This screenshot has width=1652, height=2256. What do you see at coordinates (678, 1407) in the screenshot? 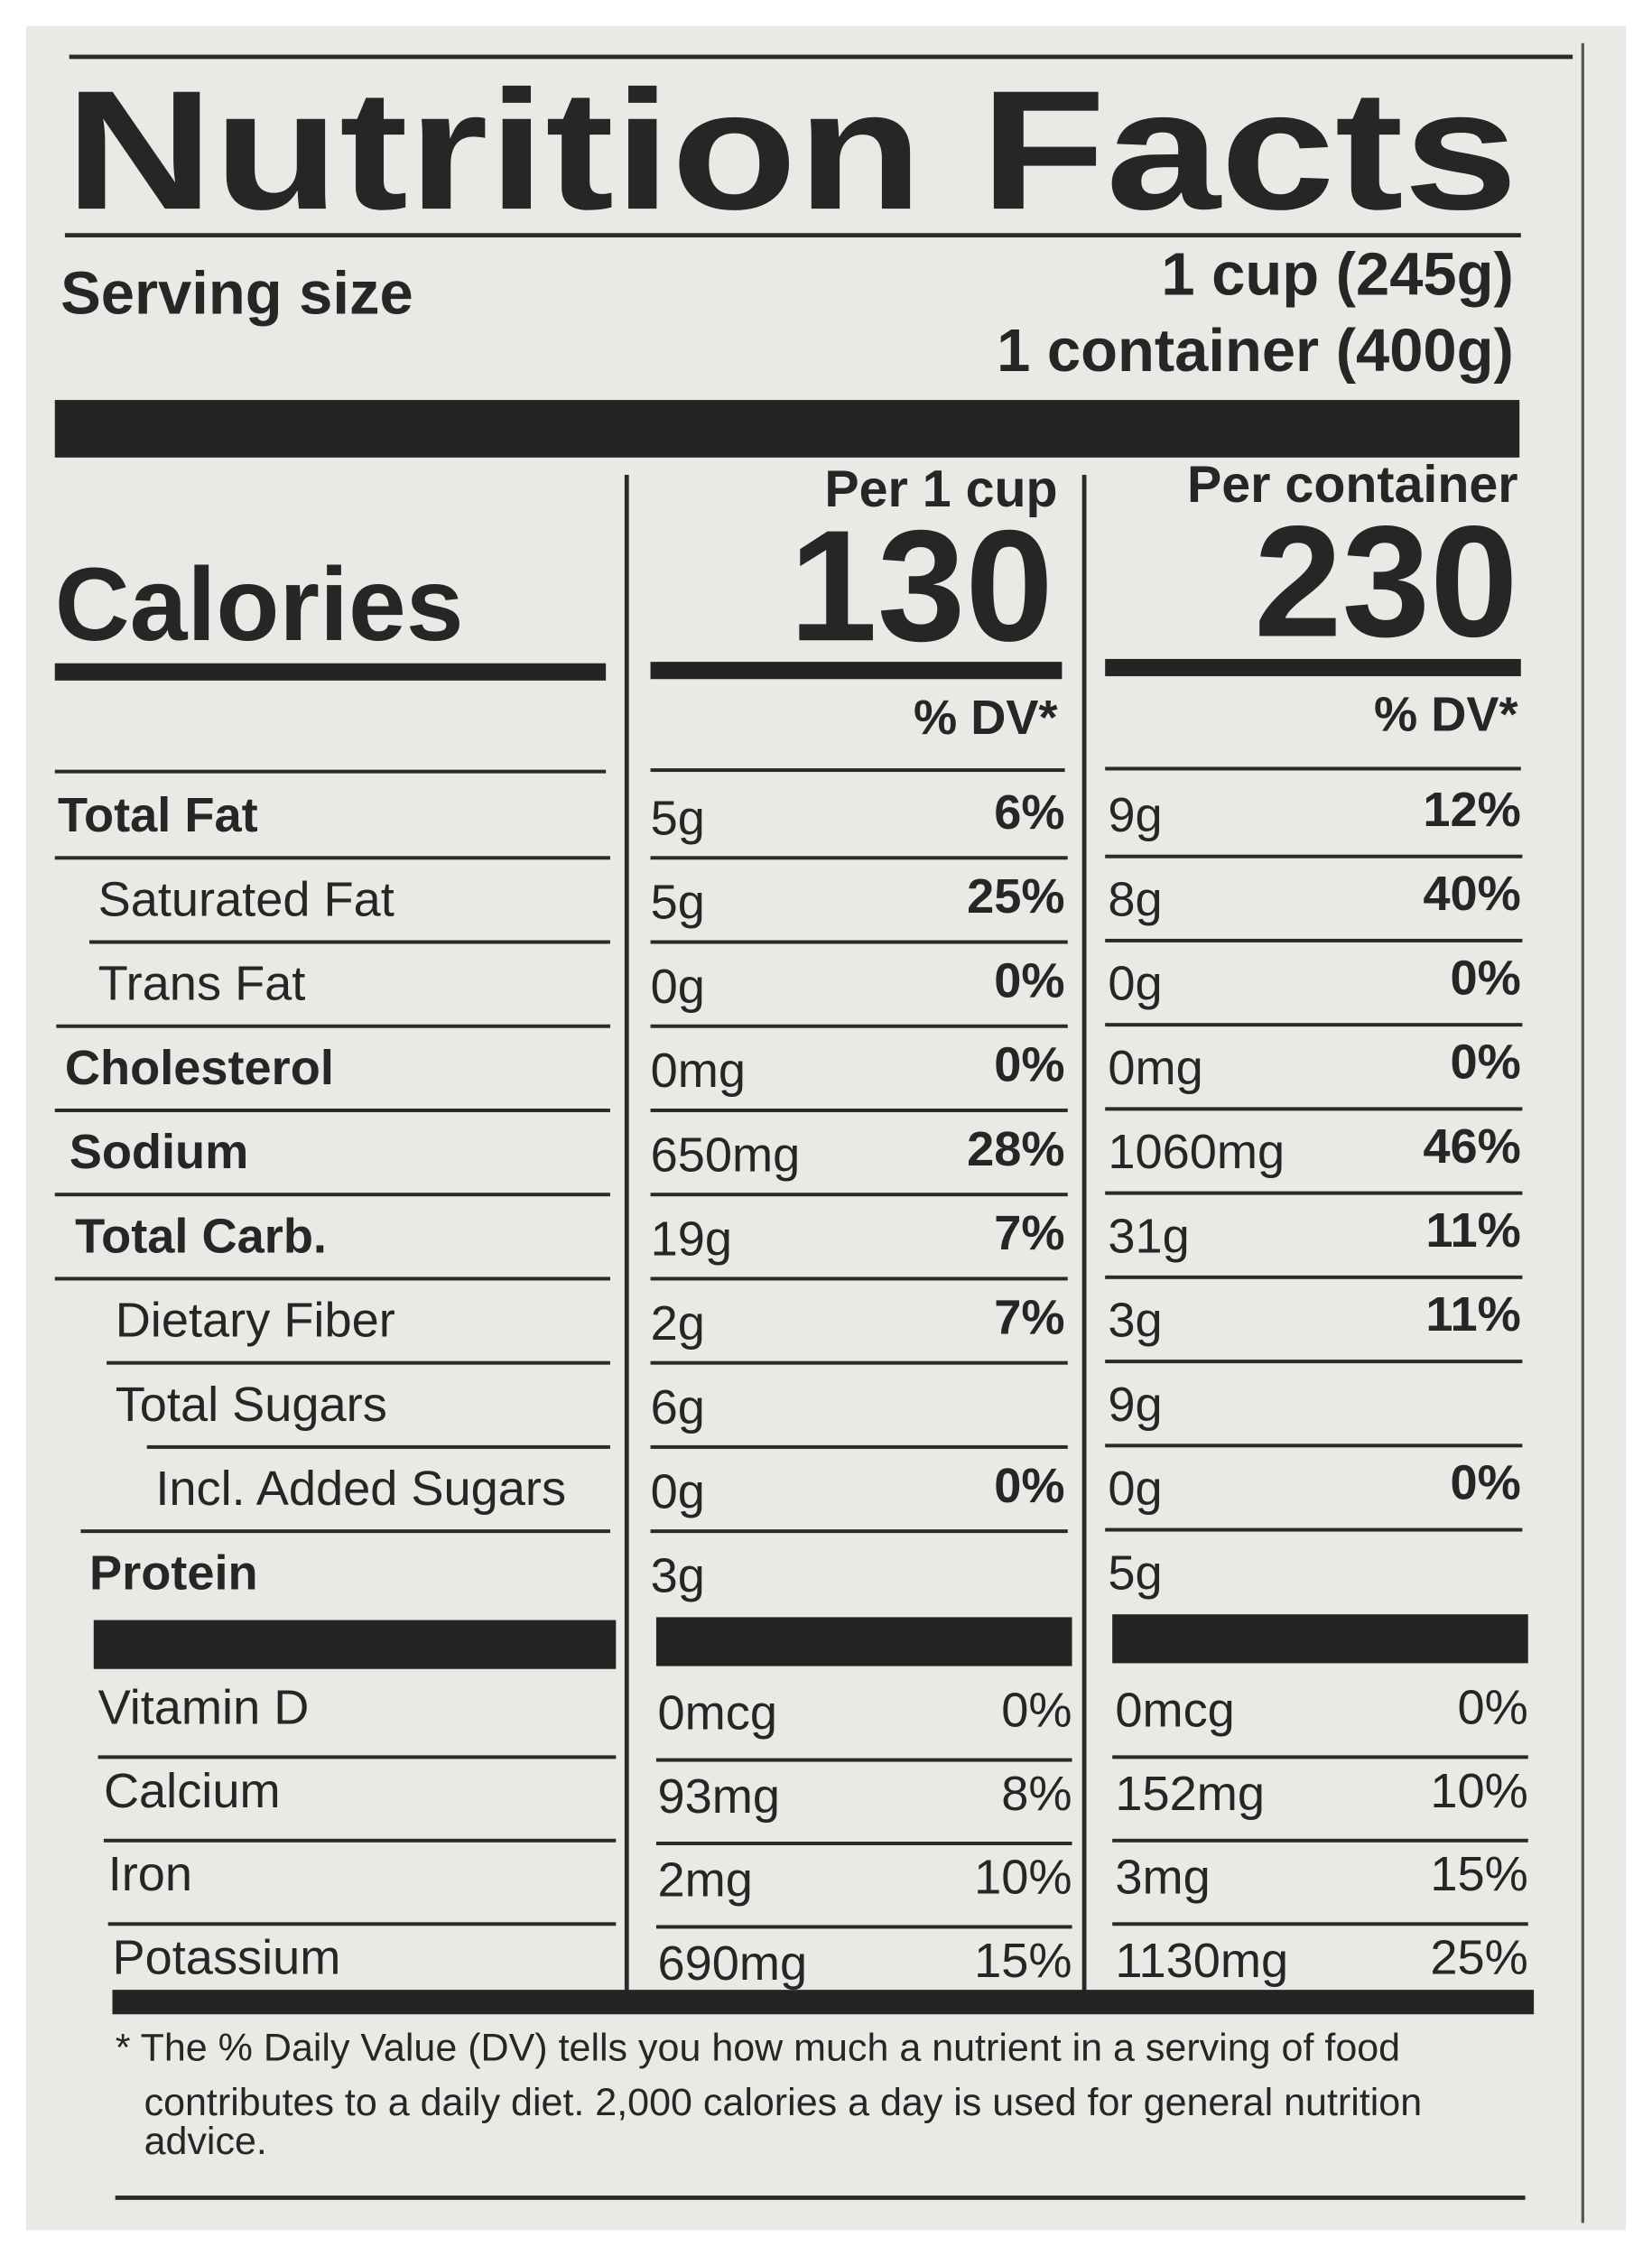
I see `amount: 6g` at bounding box center [678, 1407].